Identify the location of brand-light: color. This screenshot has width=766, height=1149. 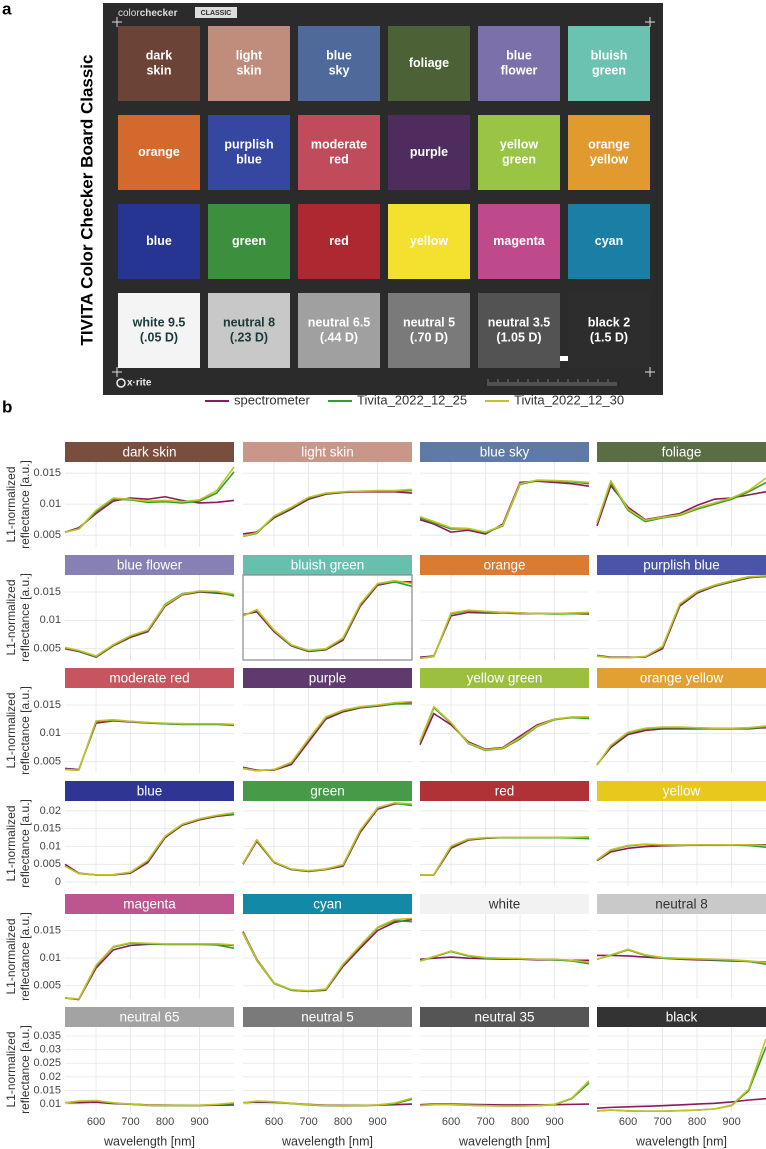
(129, 13).